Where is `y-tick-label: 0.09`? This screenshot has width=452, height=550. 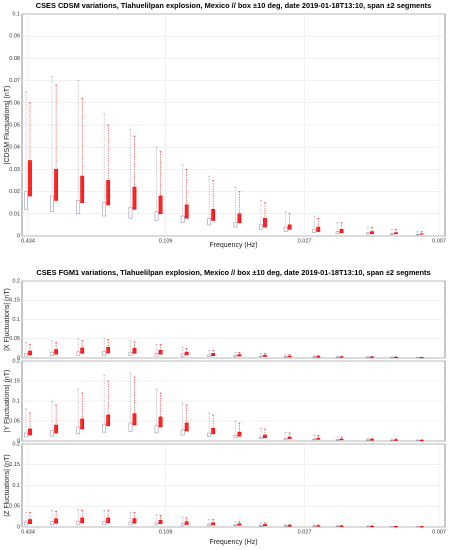 y-tick-label: 0.09 is located at coordinates (14, 37).